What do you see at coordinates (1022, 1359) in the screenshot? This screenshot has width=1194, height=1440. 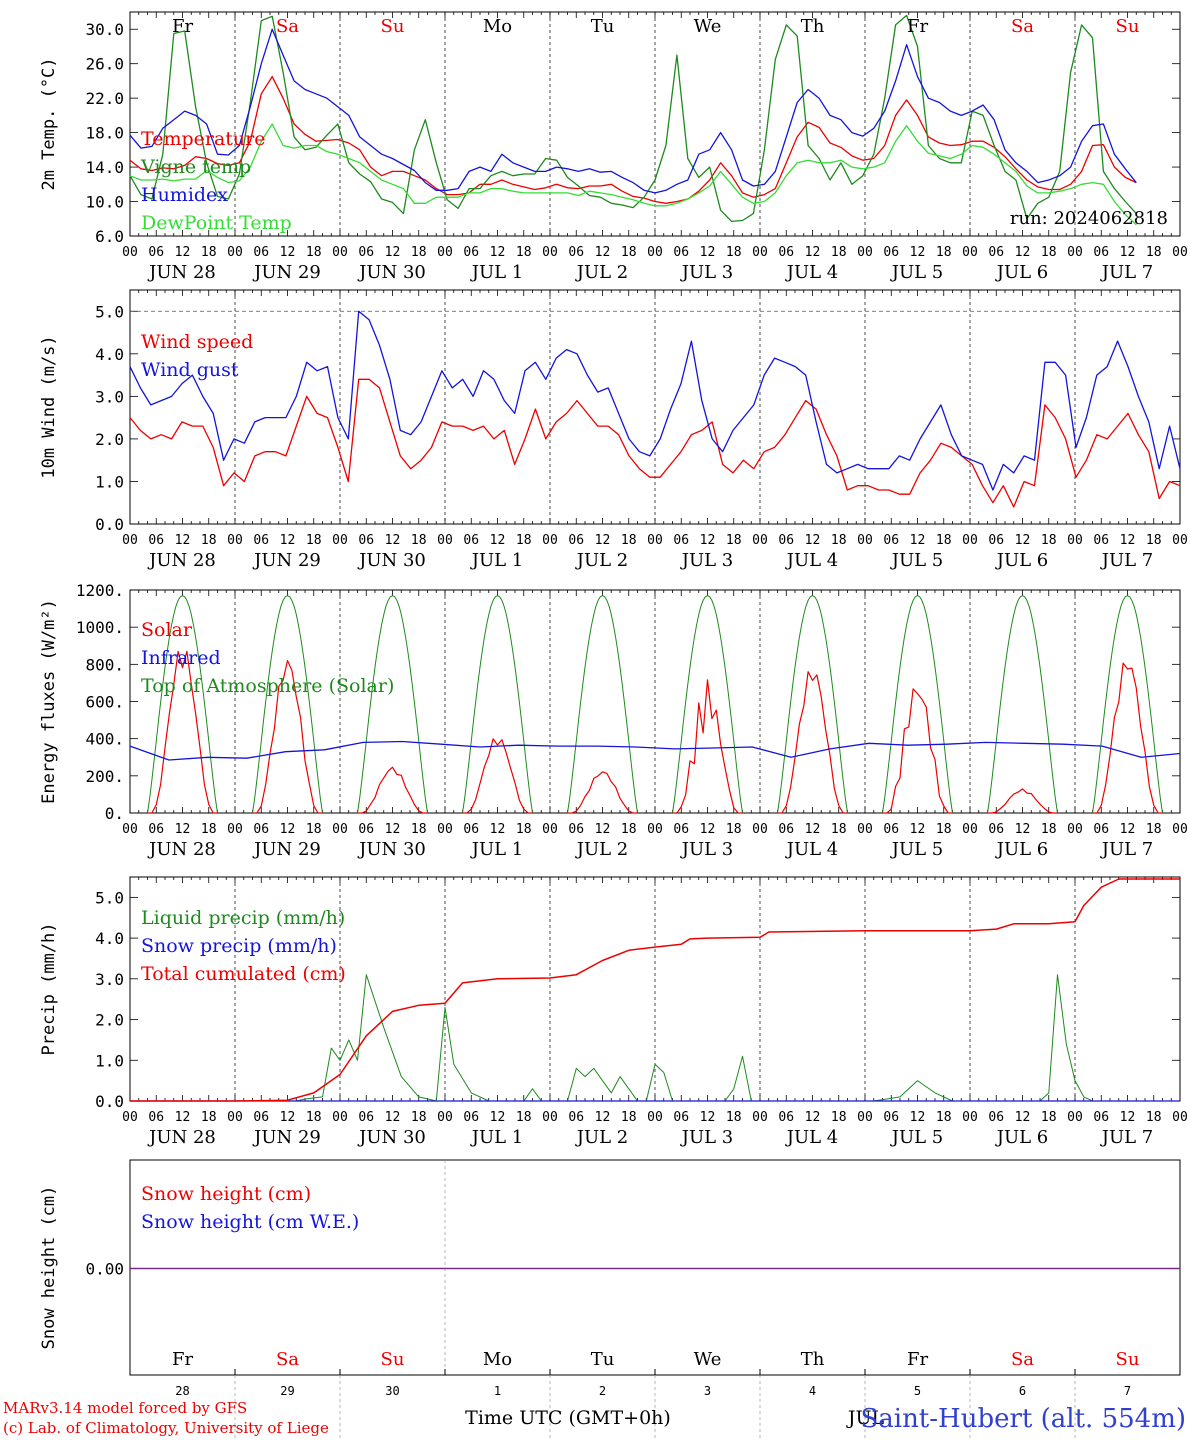 I see `day-name: Sa` at bounding box center [1022, 1359].